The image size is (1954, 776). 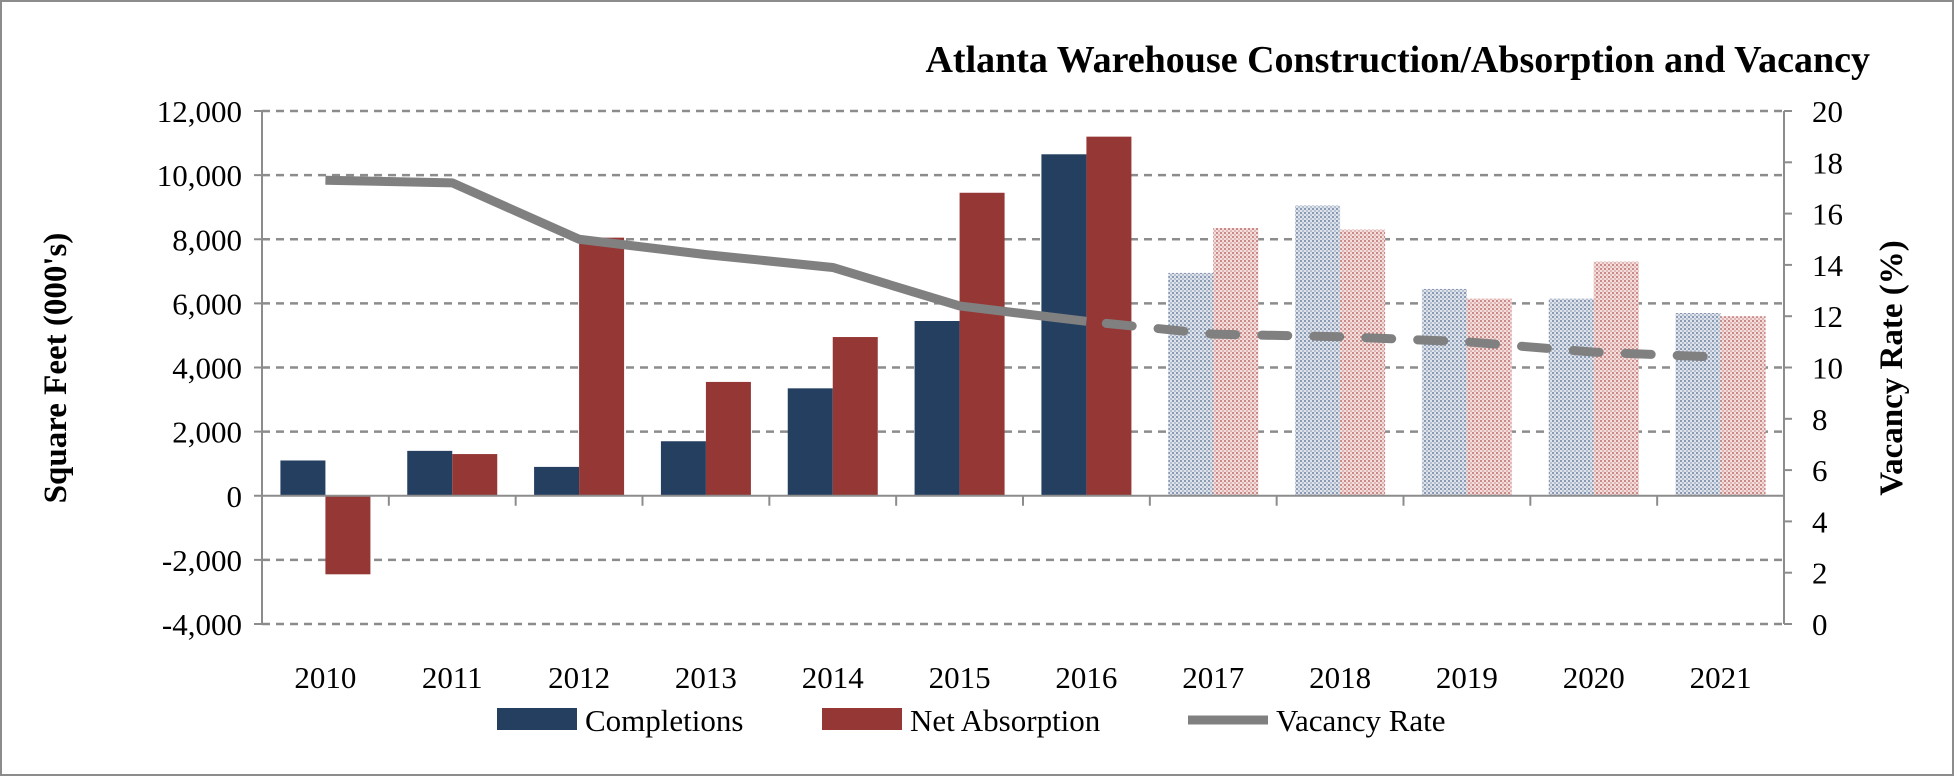 I want to click on net-absorption-bar-2021, so click(x=1743, y=406).